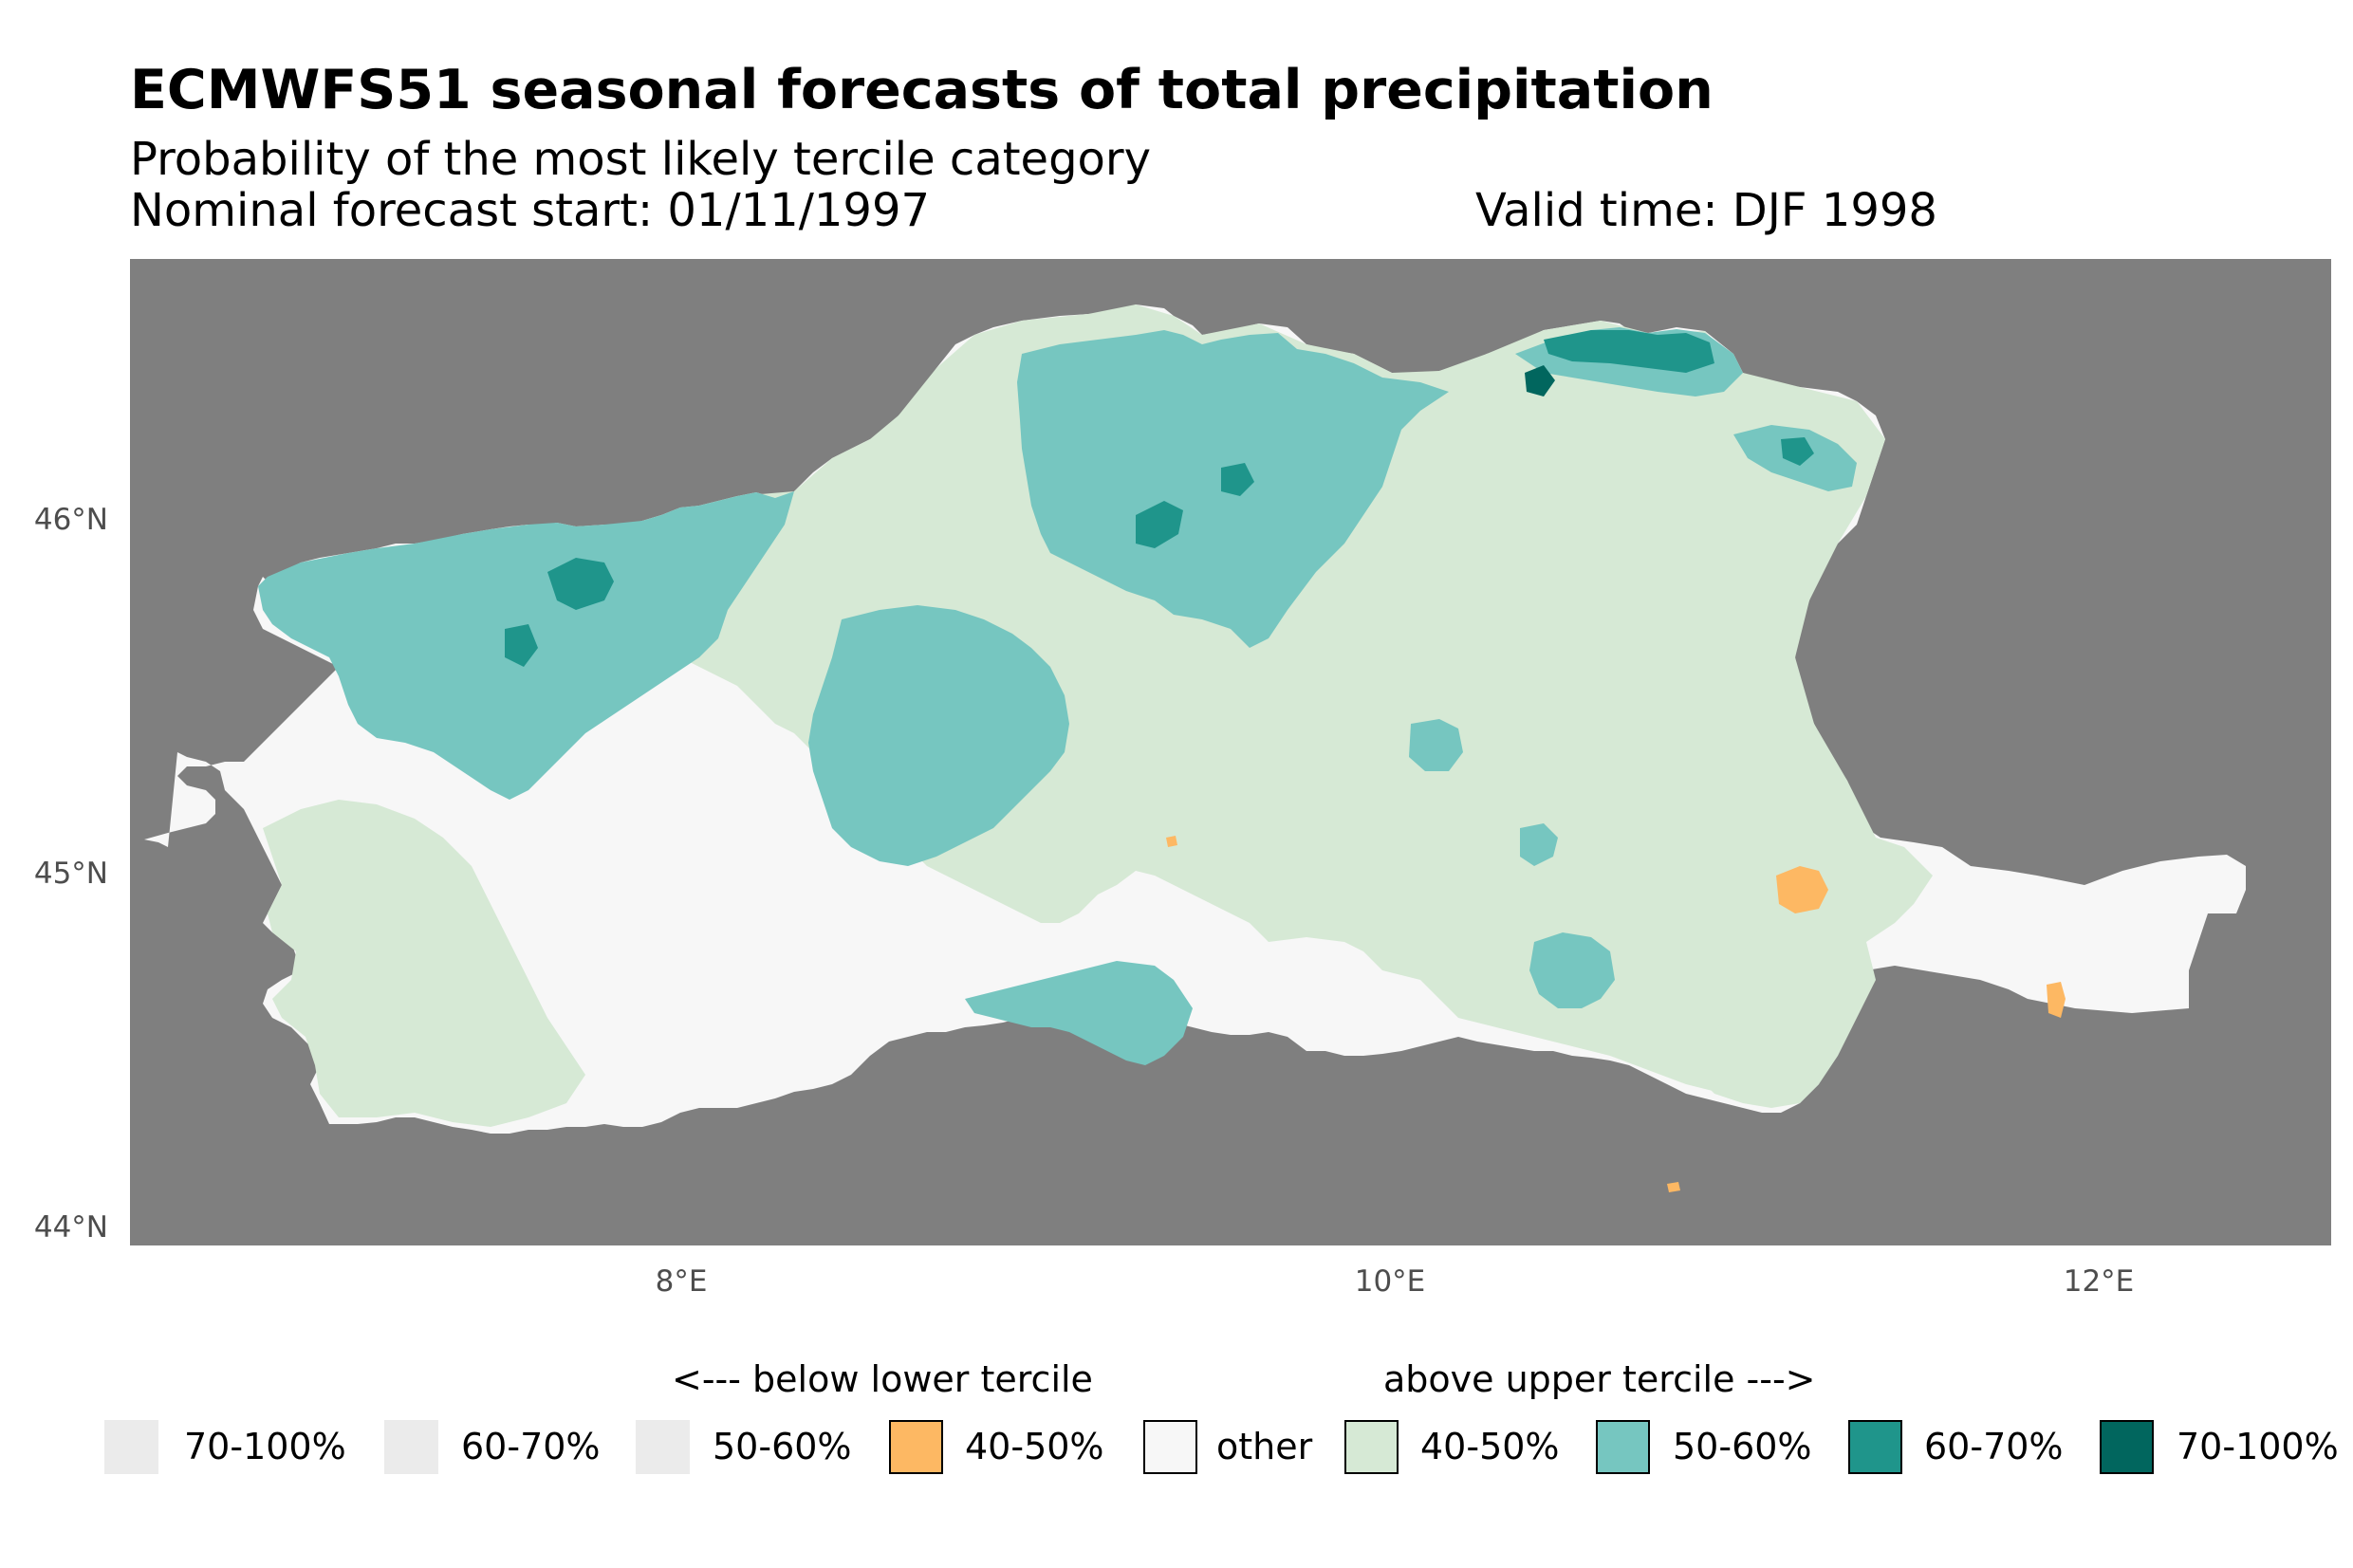  Describe the element at coordinates (70, 520) in the screenshot. I see `y-tick-label-46: 46°N` at that location.